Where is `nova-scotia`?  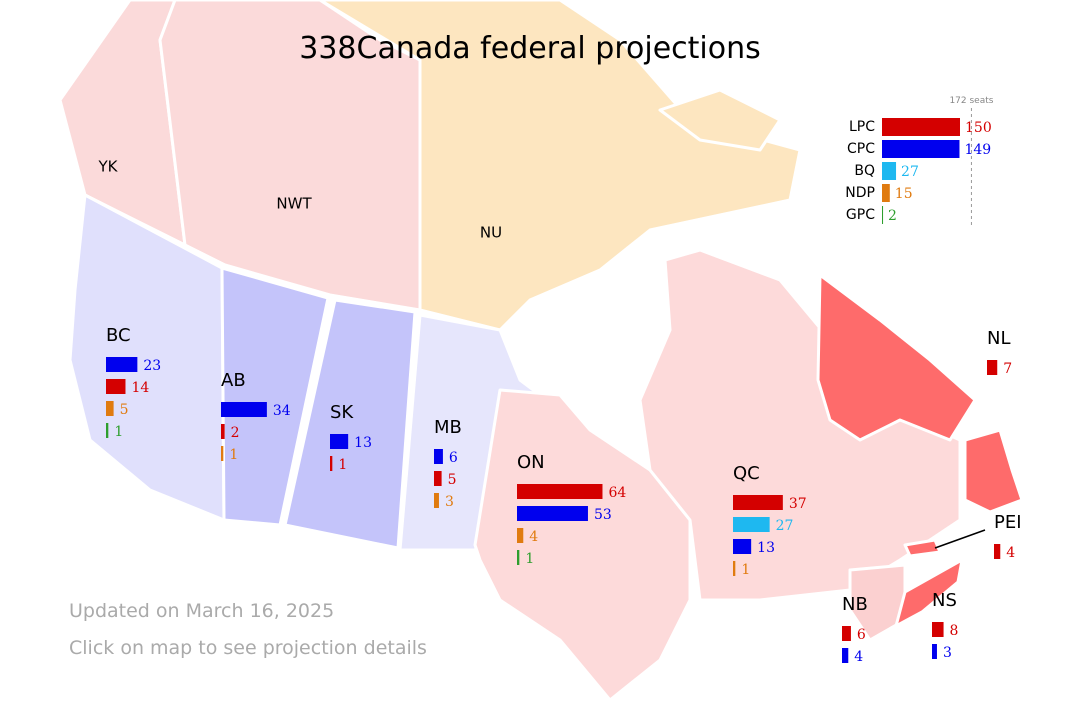
nova-scotia is located at coordinates (929, 593).